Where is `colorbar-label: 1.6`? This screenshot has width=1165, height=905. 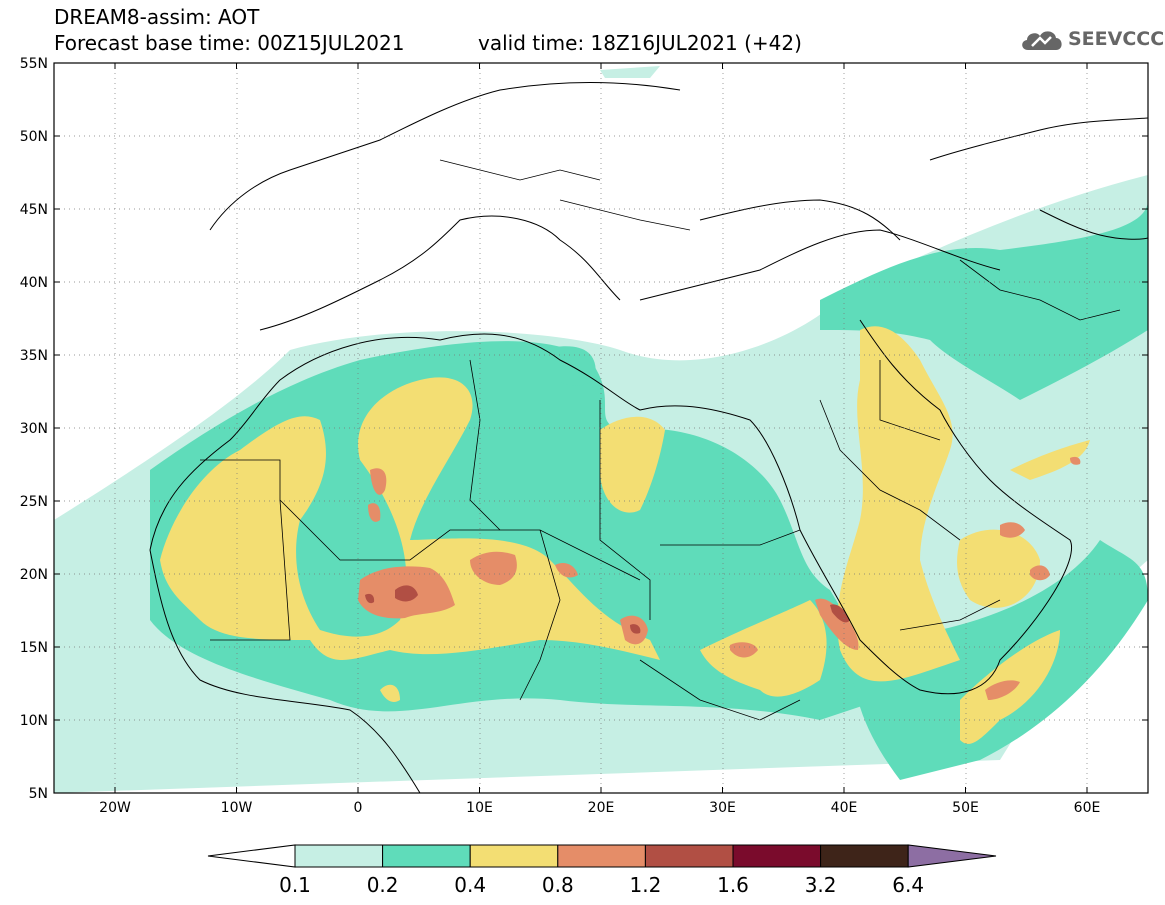
colorbar-label: 1.6 is located at coordinates (733, 885).